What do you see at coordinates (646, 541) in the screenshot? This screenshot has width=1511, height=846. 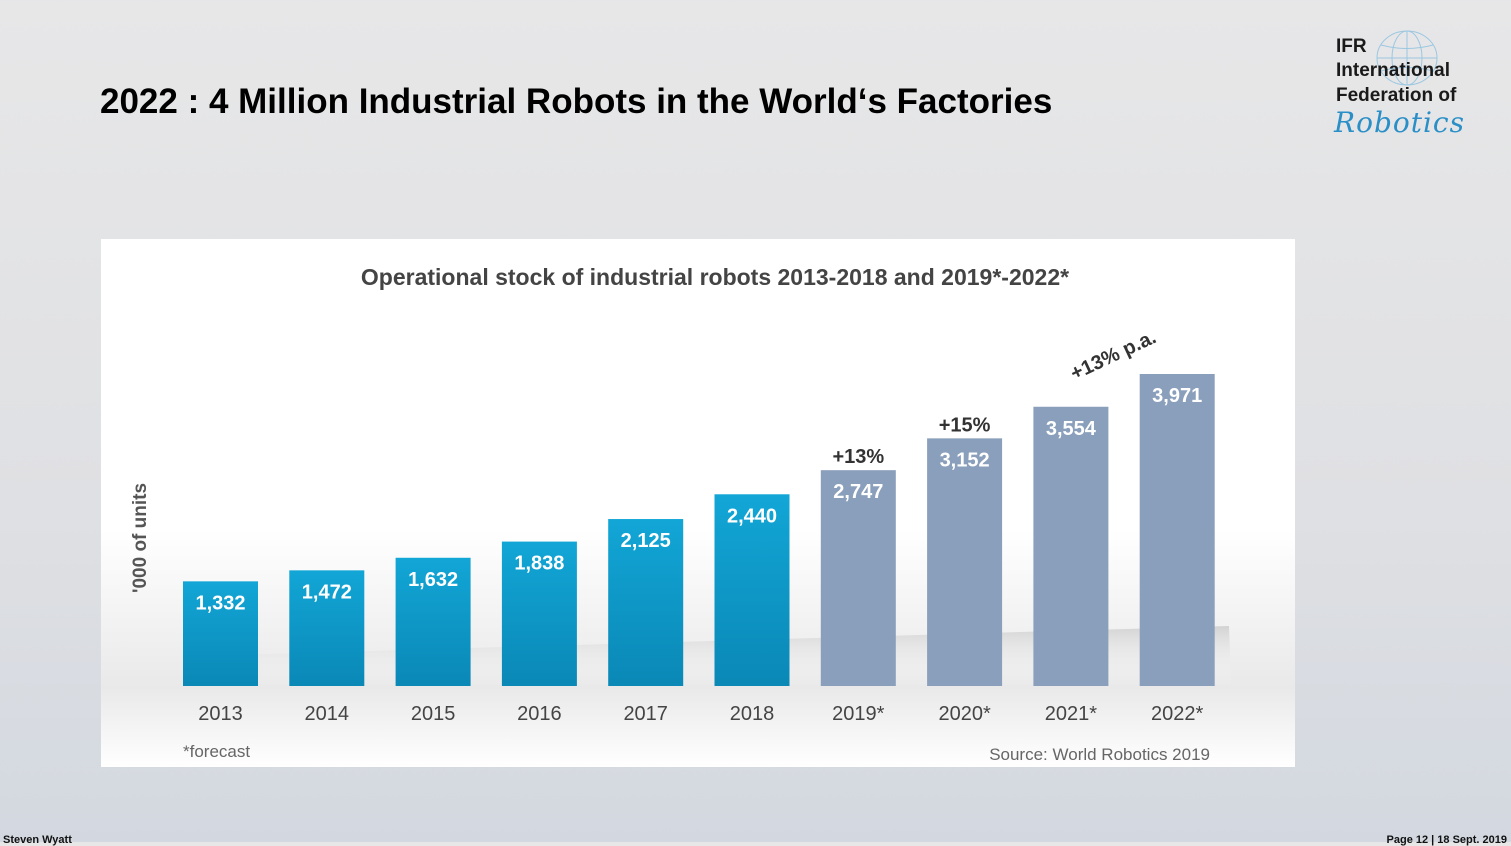 I see `value-label: 2,125` at bounding box center [646, 541].